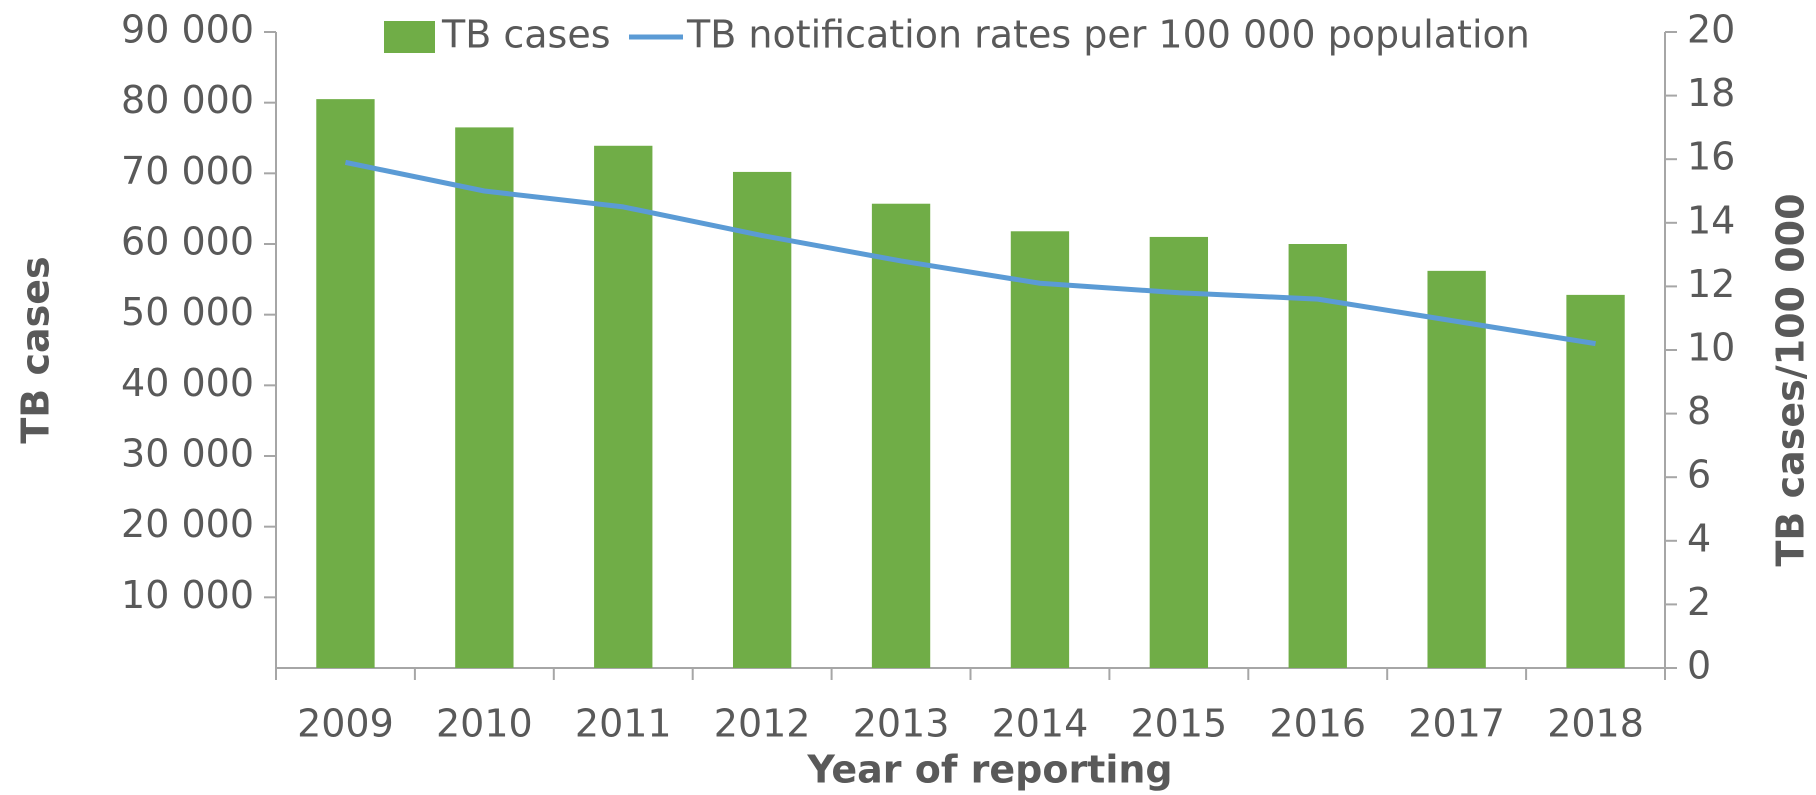 The width and height of the screenshot is (1816, 795). Describe the element at coordinates (1711, 93) in the screenshot. I see `y2-tick-label: 18` at that location.